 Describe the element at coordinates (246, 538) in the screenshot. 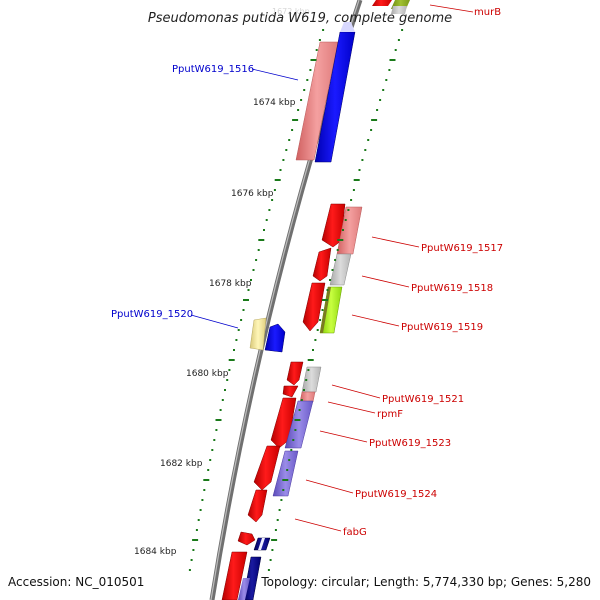

I see `gene-arrow-fabg-red` at that location.